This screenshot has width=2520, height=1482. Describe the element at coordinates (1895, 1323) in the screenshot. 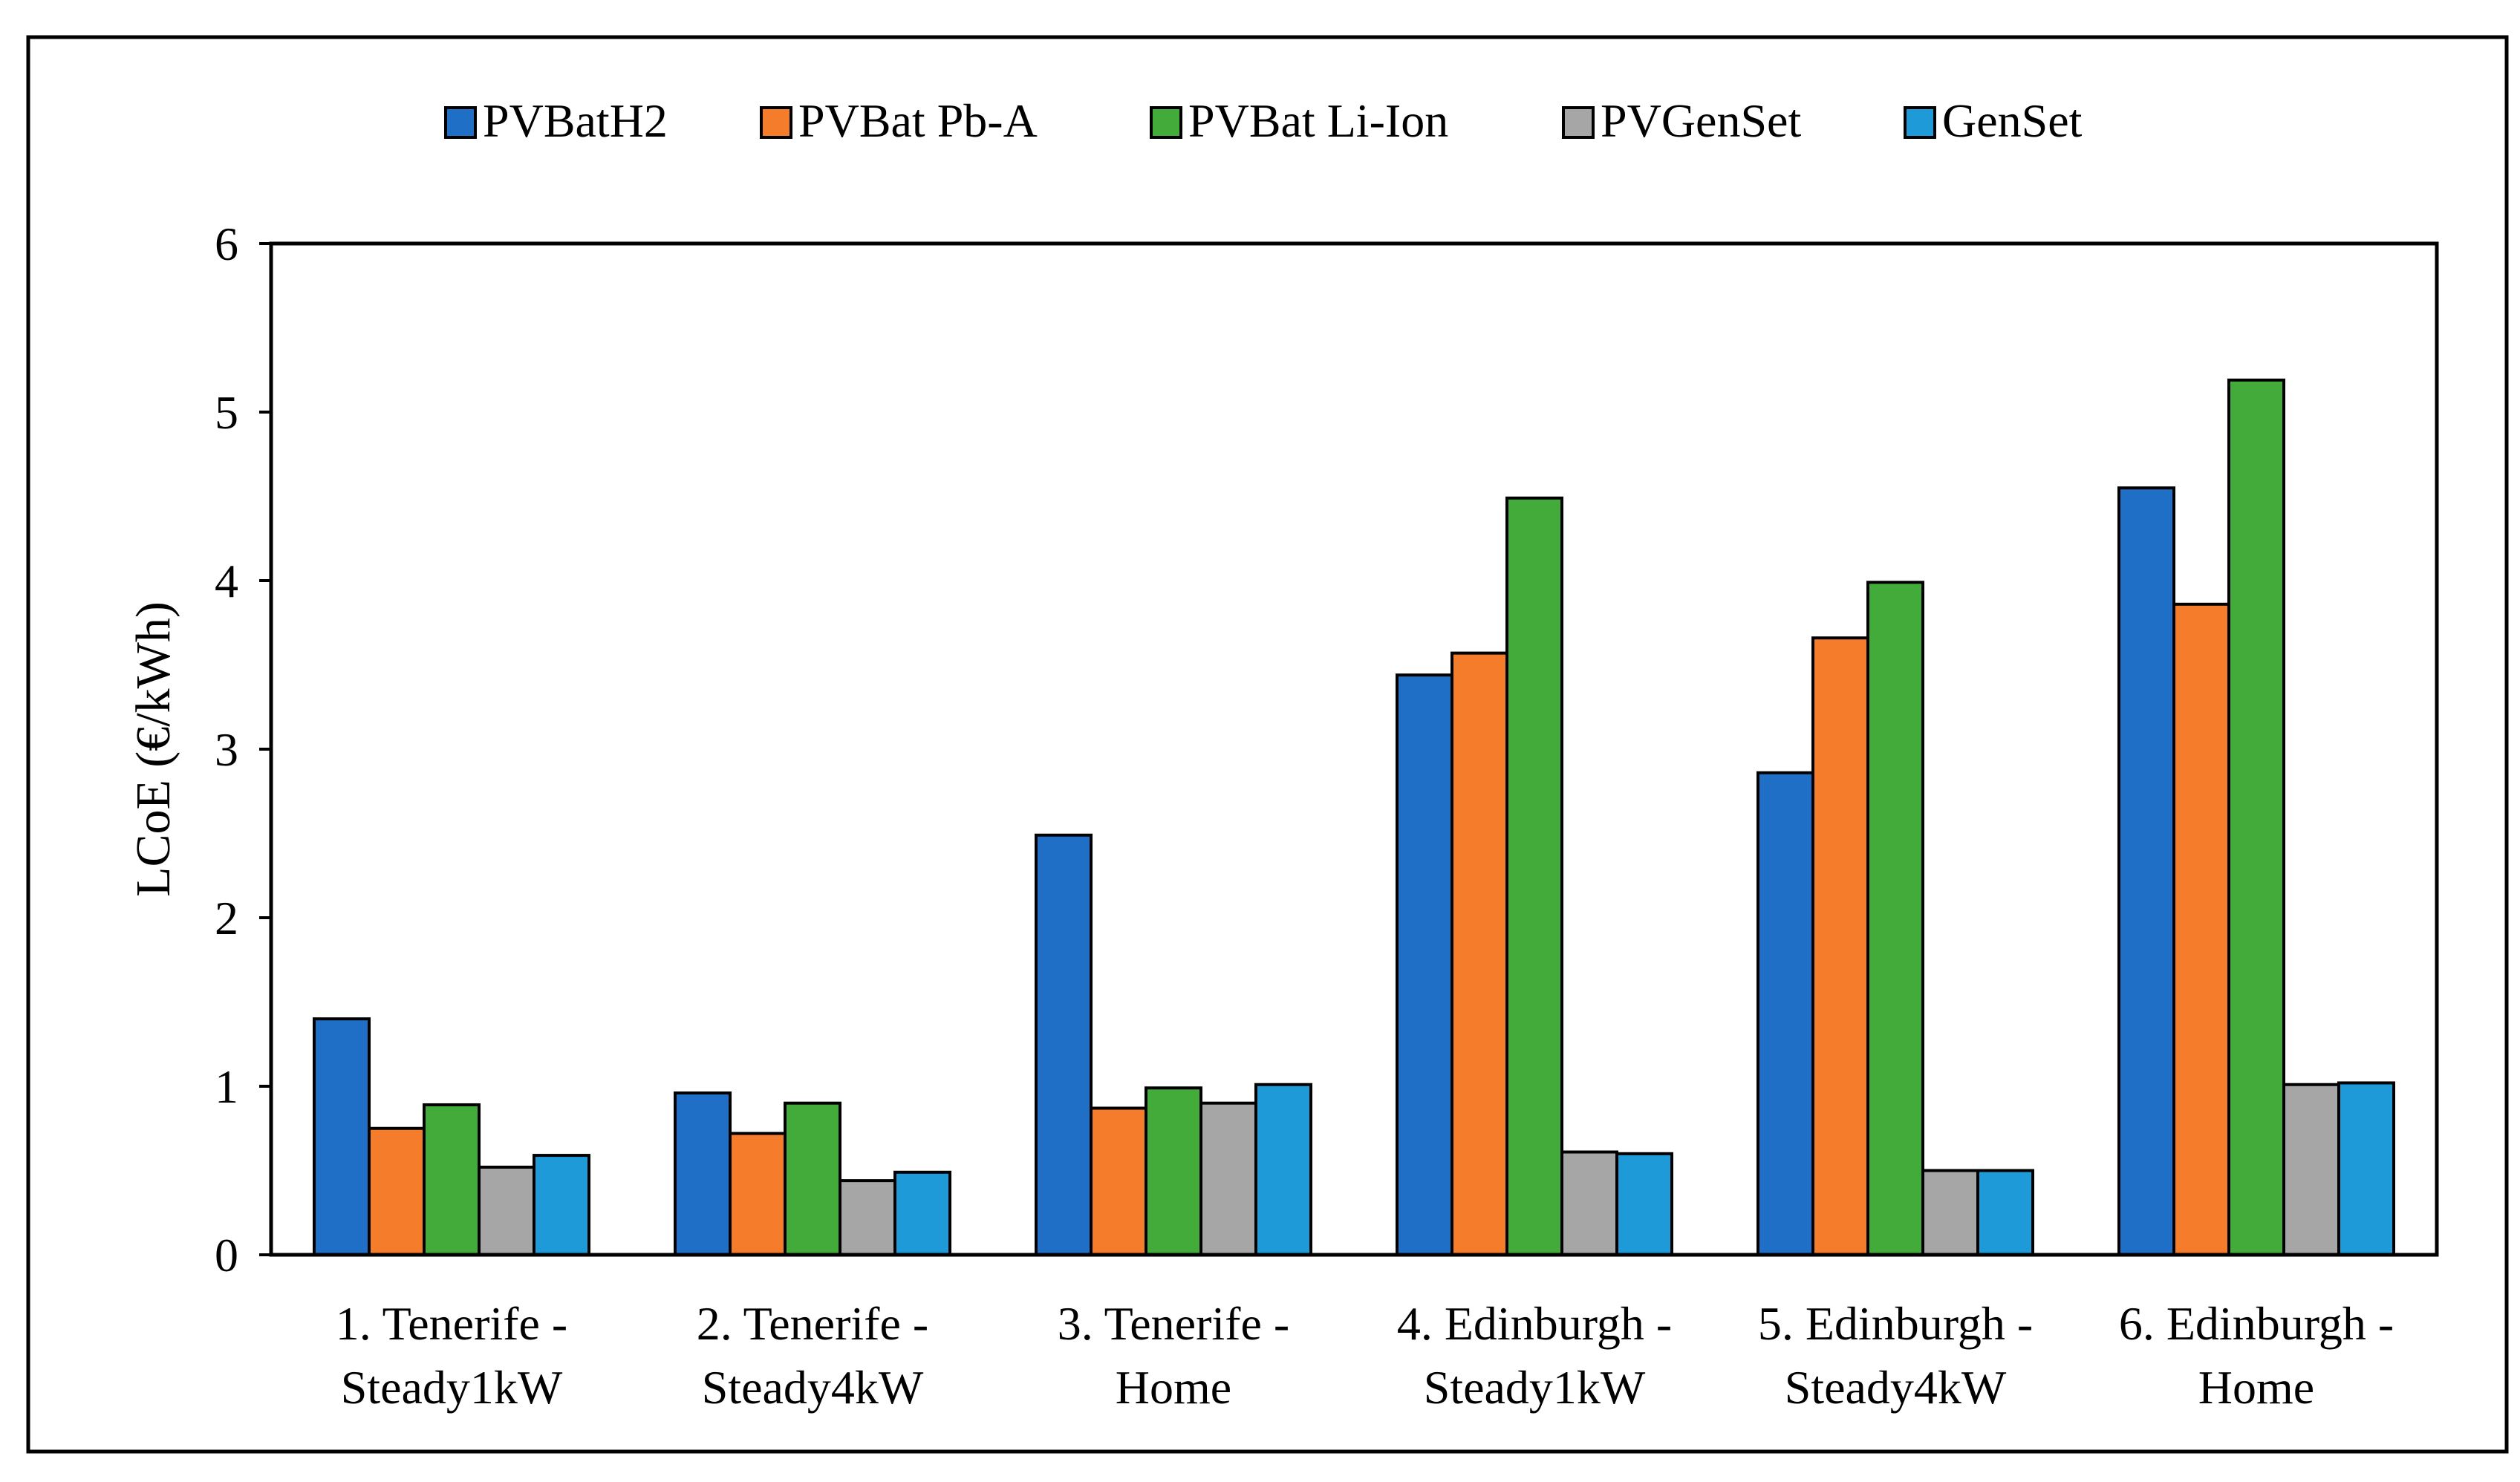

I see `x-category-label: 5. Edinburgh -` at that location.